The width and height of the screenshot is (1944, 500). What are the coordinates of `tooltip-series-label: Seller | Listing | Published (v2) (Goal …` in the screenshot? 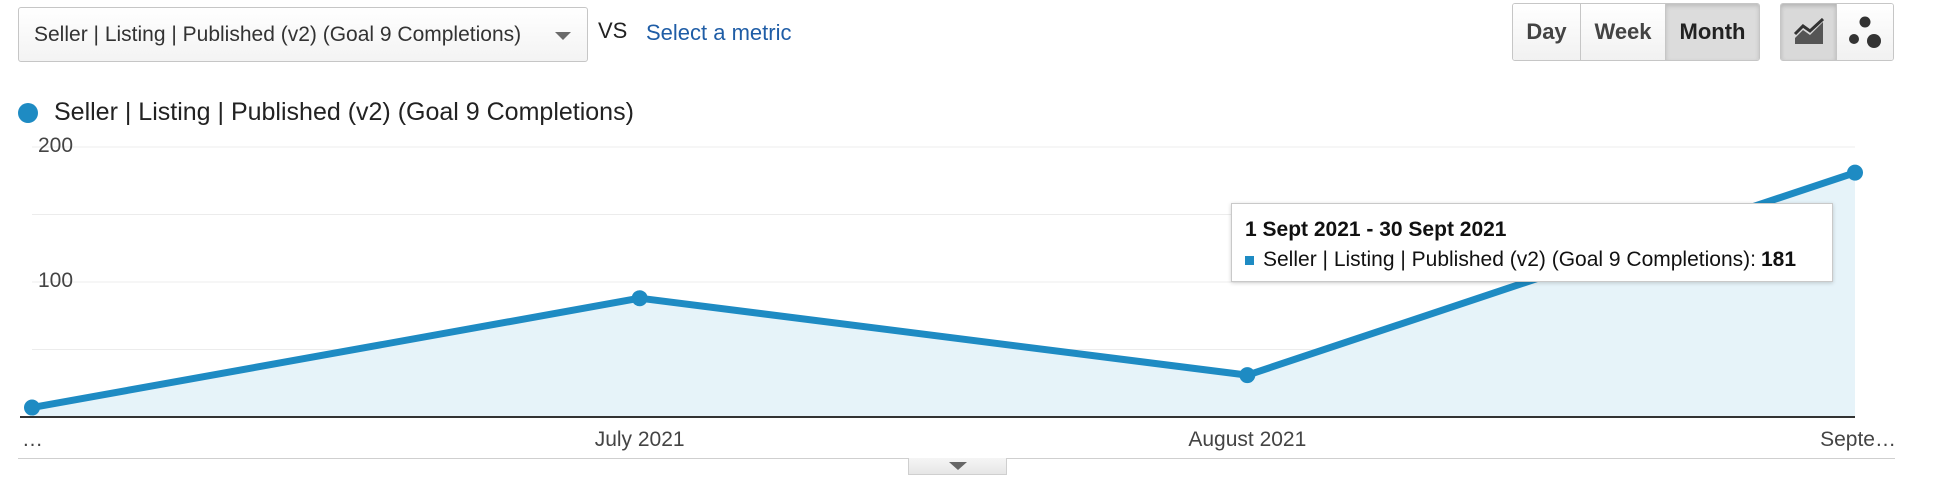 It's located at (1509, 259).